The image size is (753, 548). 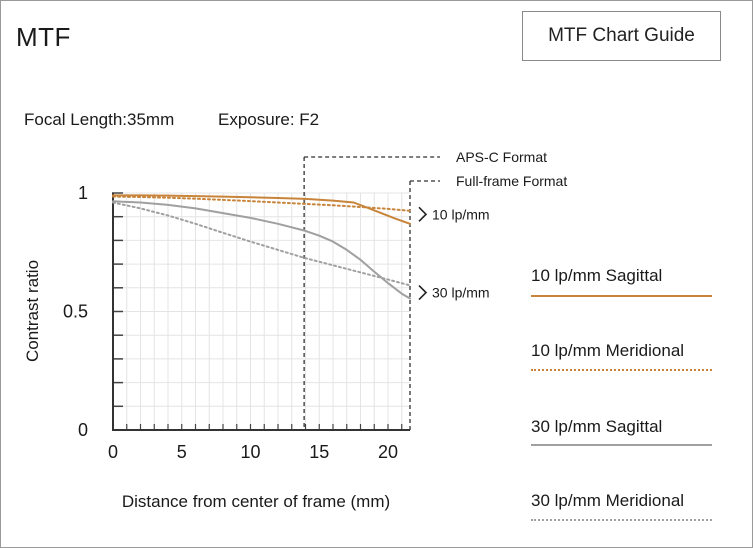 I want to click on legend-item-30-sagittal: 30 lp/mm Sagittal, so click(x=621, y=431).